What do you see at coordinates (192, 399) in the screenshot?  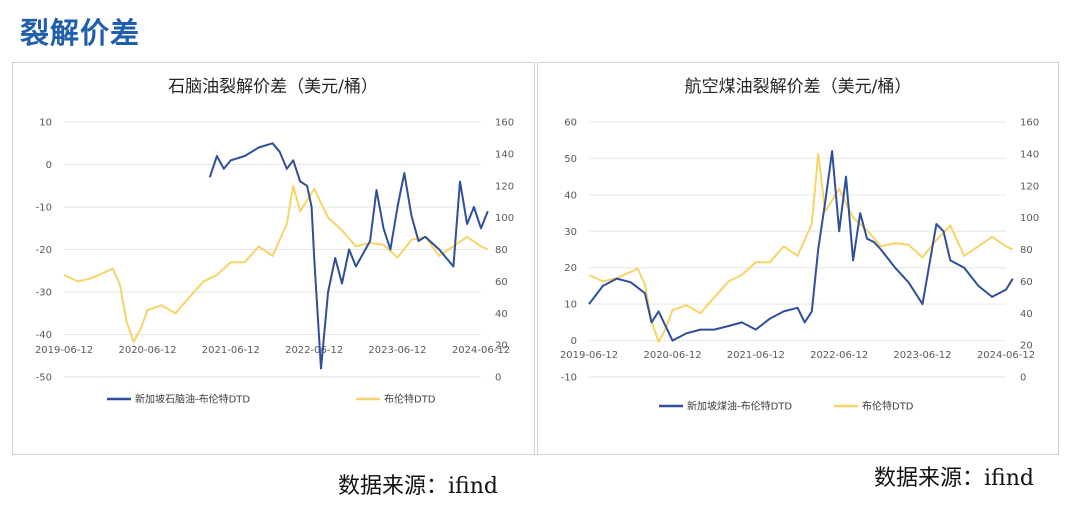 I see `legend-label: 新加坡石脑油-布伦特DTD` at bounding box center [192, 399].